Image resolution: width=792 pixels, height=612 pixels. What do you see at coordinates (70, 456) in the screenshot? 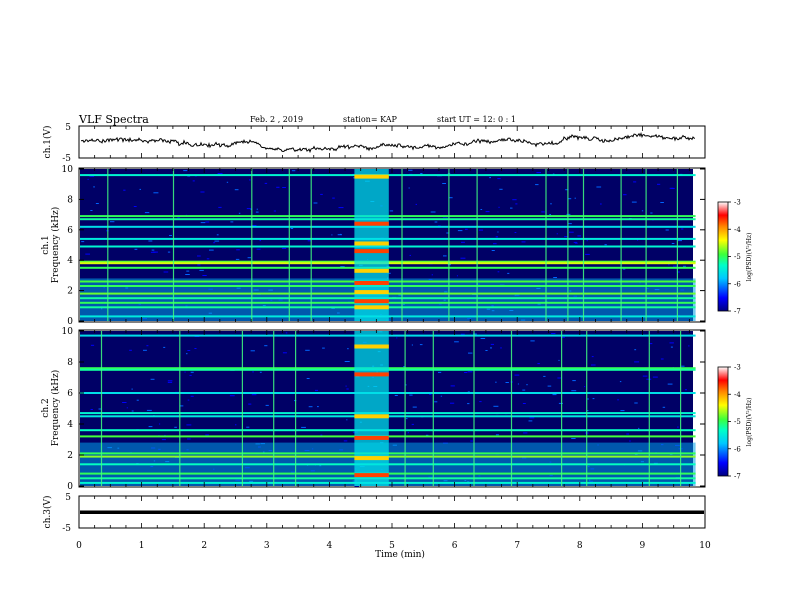
I see `ch2-ytick-label: 2` at bounding box center [70, 456].